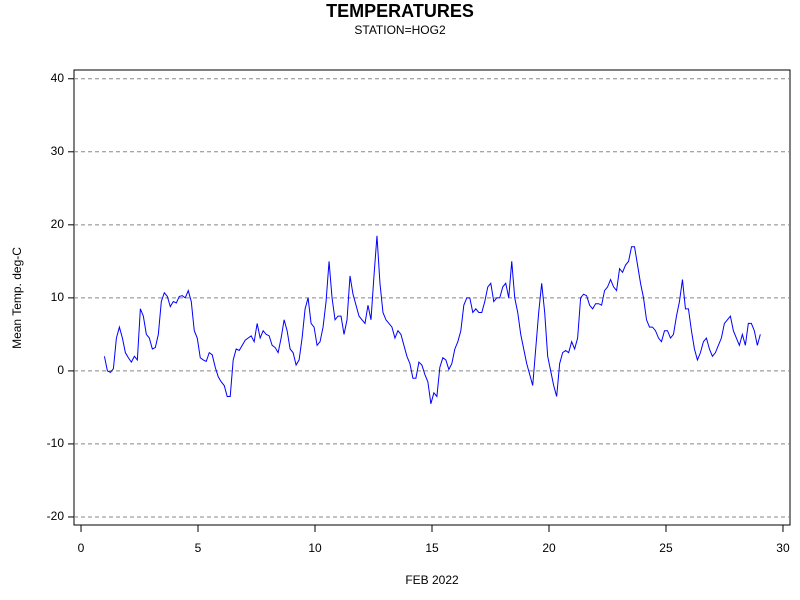 The image size is (800, 600). I want to click on x-tick-label: 10, so click(315, 548).